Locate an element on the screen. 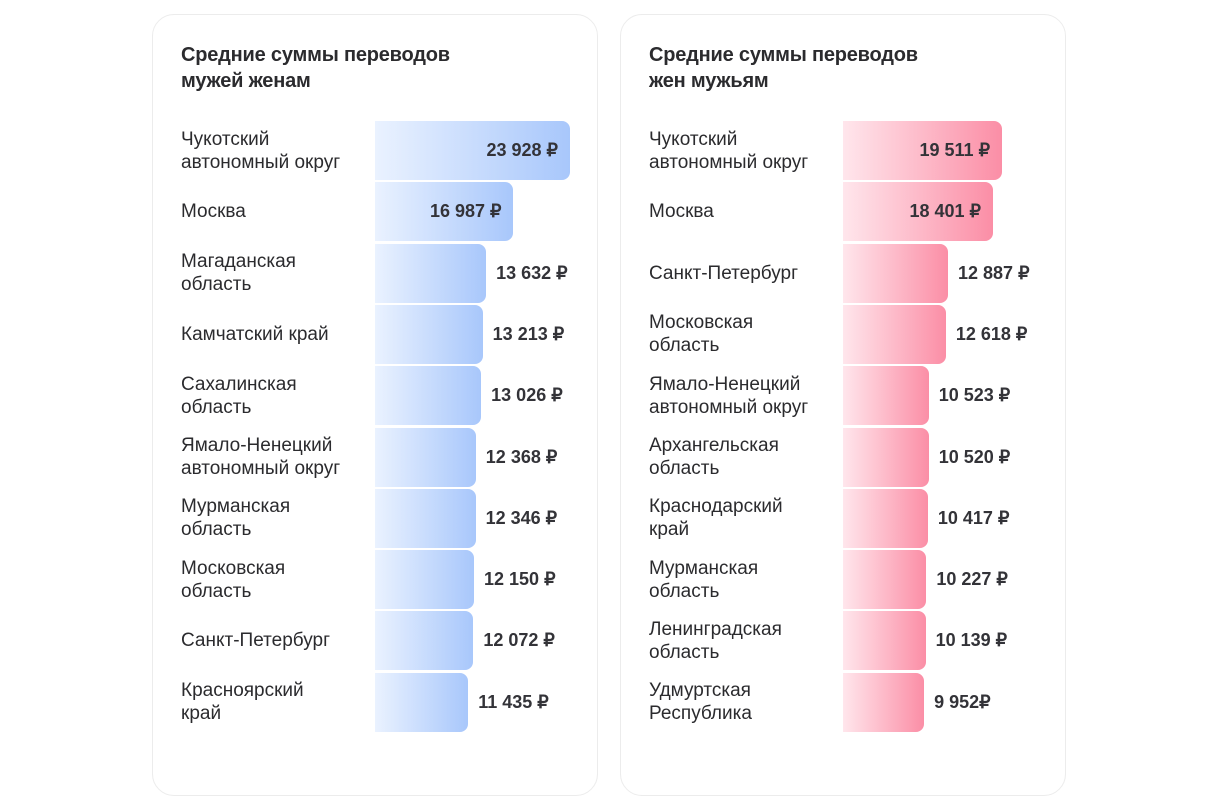 This screenshot has width=1224, height=796. category-label: Красноярский край is located at coordinates (281, 702).